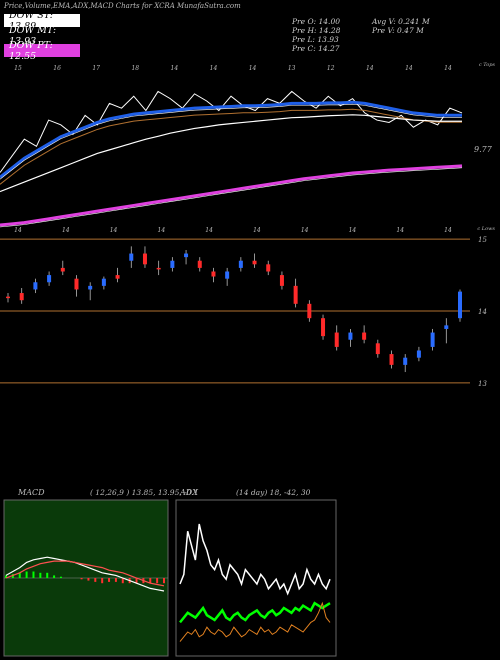 This screenshot has height=660, width=500. I want to click on legend-dow-pt-label: DOW PT: 12.55, so click(31, 50).